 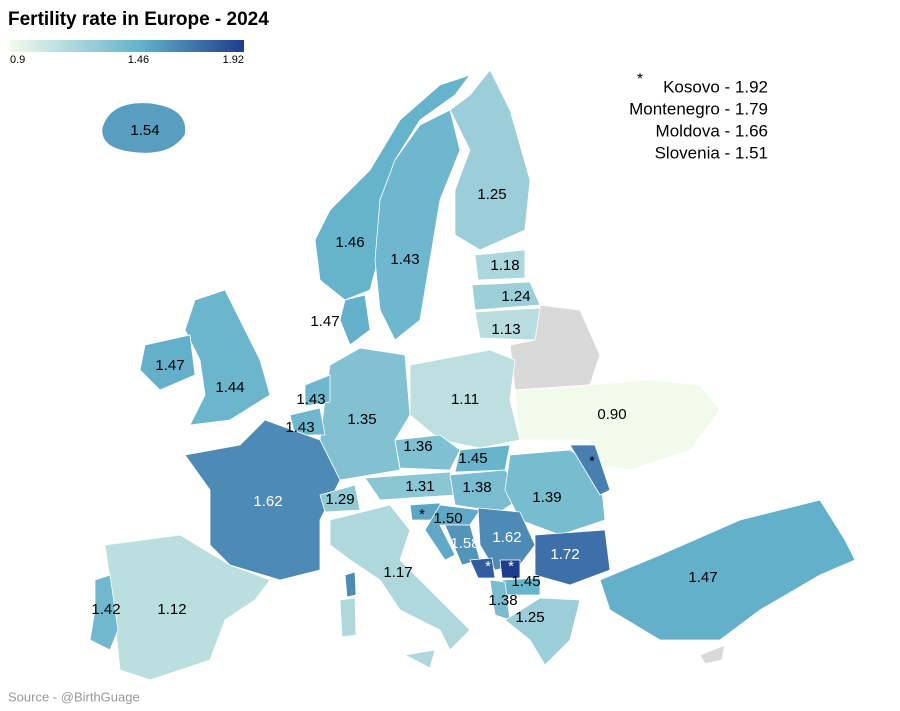 What do you see at coordinates (505, 329) in the screenshot?
I see `country-label: 1.13` at bounding box center [505, 329].